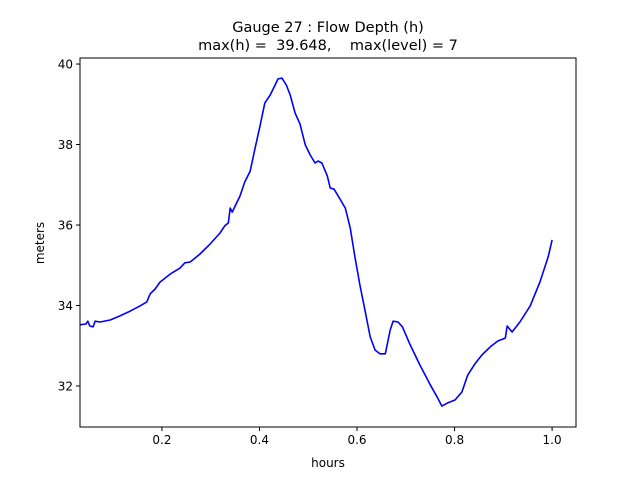 This screenshot has width=640, height=484. Describe the element at coordinates (328, 28) in the screenshot. I see `chart-title: Gauge 27 : Flow Depth (h)` at that location.